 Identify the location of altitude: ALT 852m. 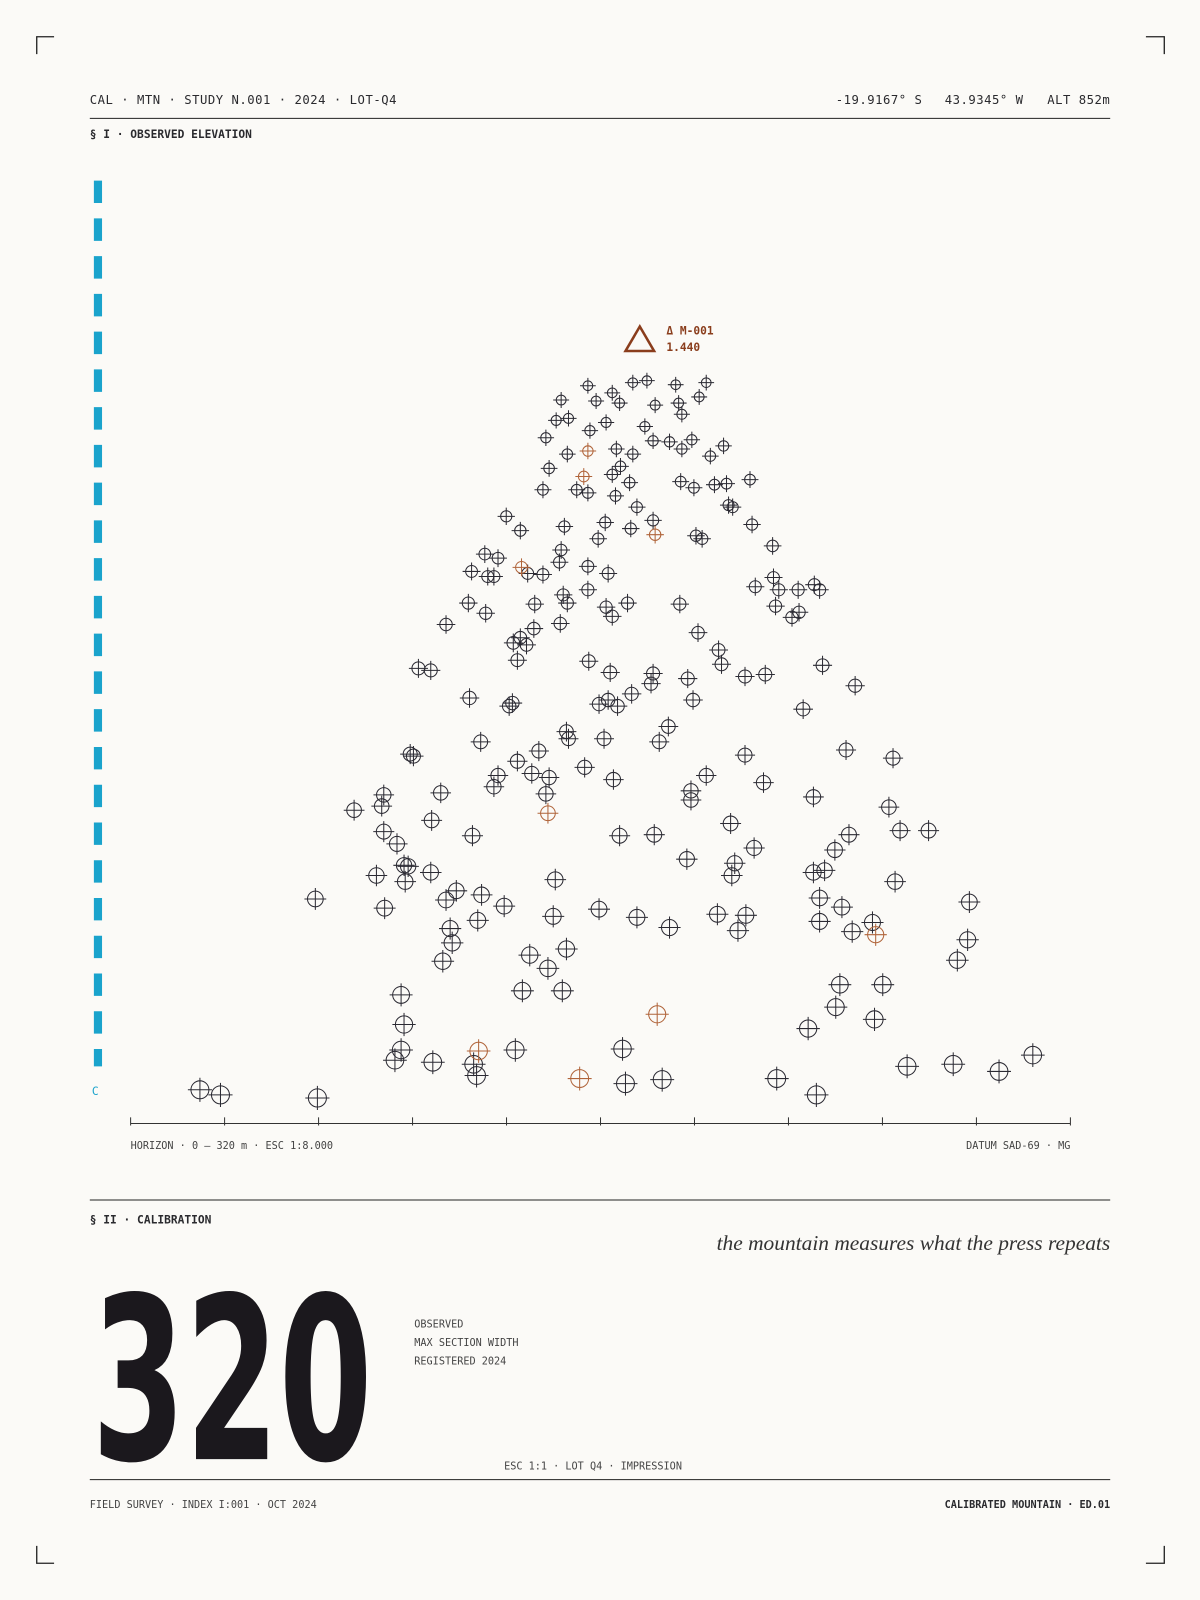
(1078, 100).